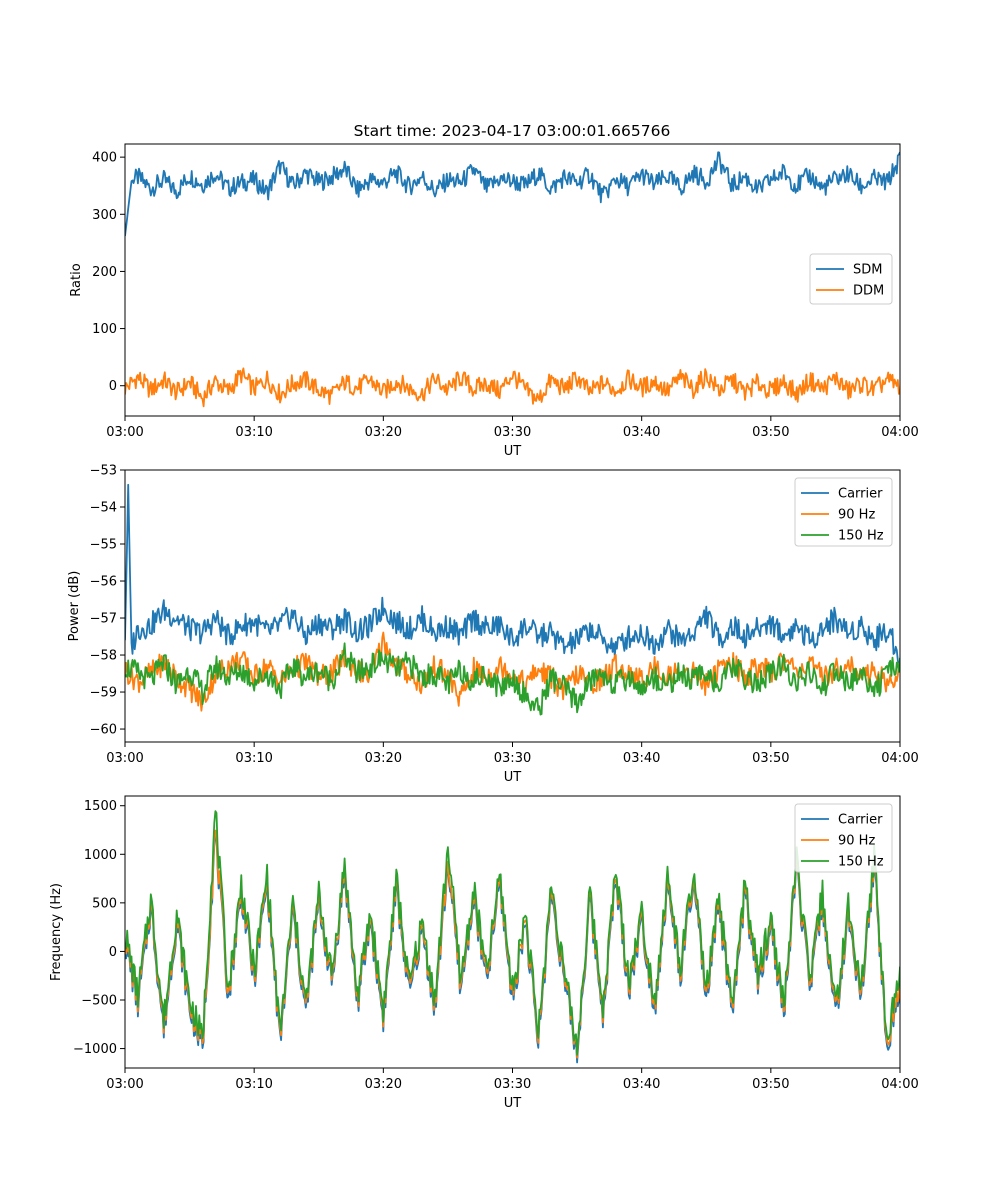 The image size is (1000, 1200). I want to click on y-tick-label: 500, so click(104, 903).